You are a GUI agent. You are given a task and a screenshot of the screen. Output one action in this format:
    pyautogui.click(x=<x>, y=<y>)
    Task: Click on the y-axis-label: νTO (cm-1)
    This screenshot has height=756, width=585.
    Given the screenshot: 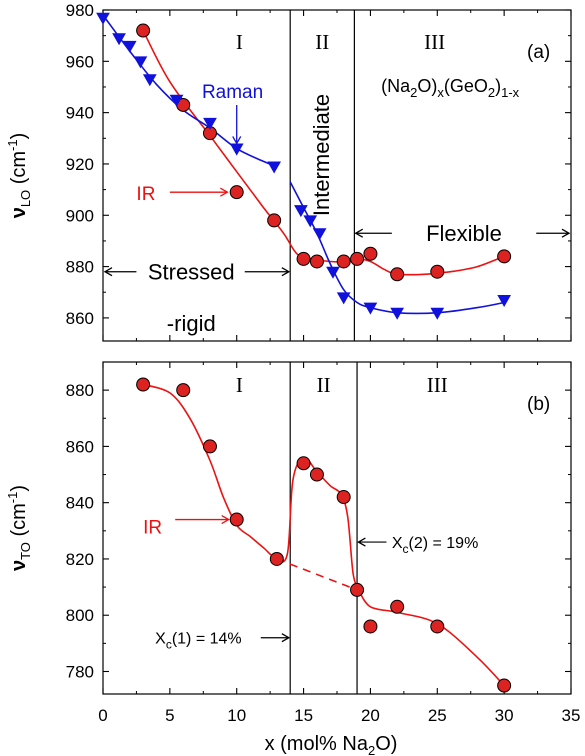 What is the action you would take?
    pyautogui.click(x=19, y=528)
    